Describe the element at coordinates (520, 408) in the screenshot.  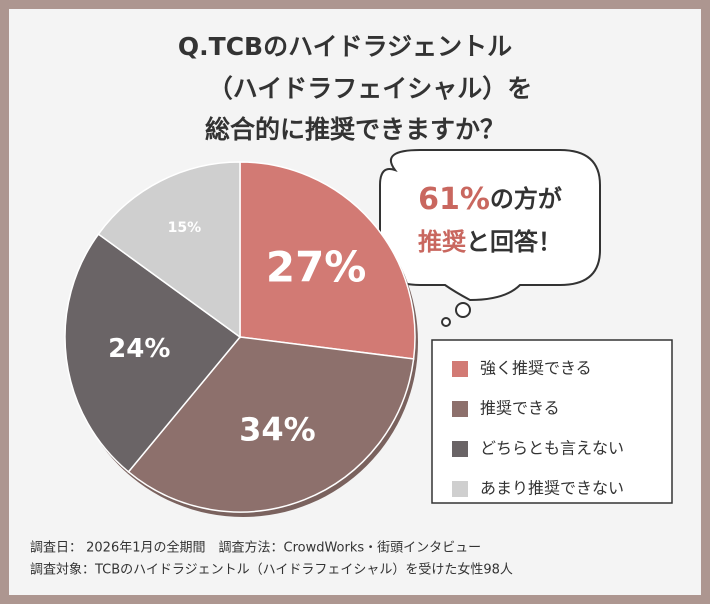
I see `legend-label: 推奨できる` at that location.